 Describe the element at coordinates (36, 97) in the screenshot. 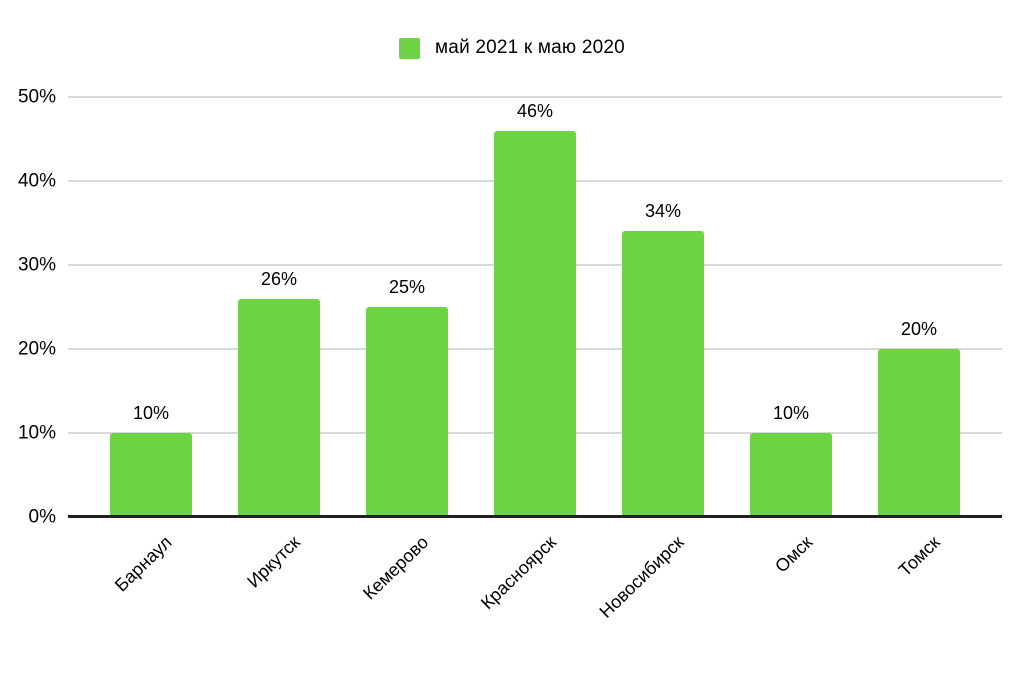

I see `y-tick-label: 50%` at that location.